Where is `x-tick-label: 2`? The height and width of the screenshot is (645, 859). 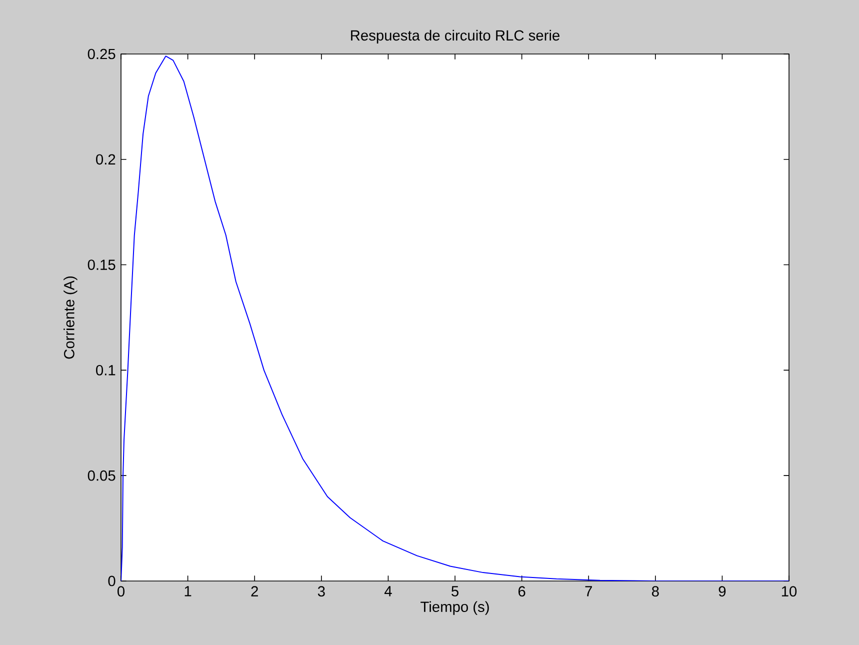
x-tick-label: 2 is located at coordinates (254, 591).